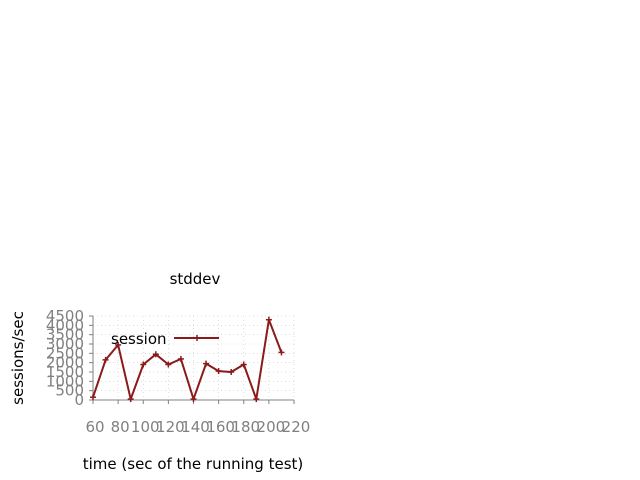 The width and height of the screenshot is (640, 480). What do you see at coordinates (145, 427) in the screenshot?
I see `x-tick-label: 100` at bounding box center [145, 427].